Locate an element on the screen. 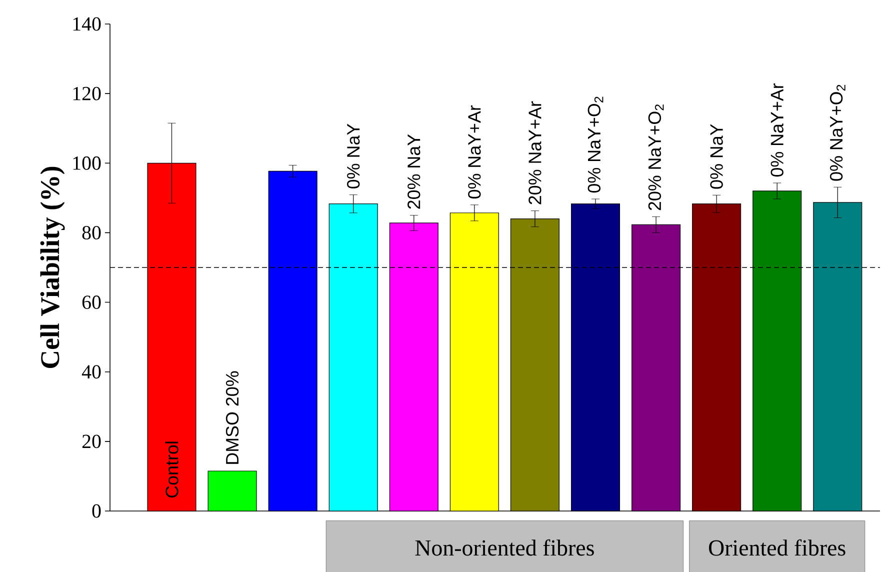 The width and height of the screenshot is (881, 572). y-tick-label: 20 is located at coordinates (91, 441).